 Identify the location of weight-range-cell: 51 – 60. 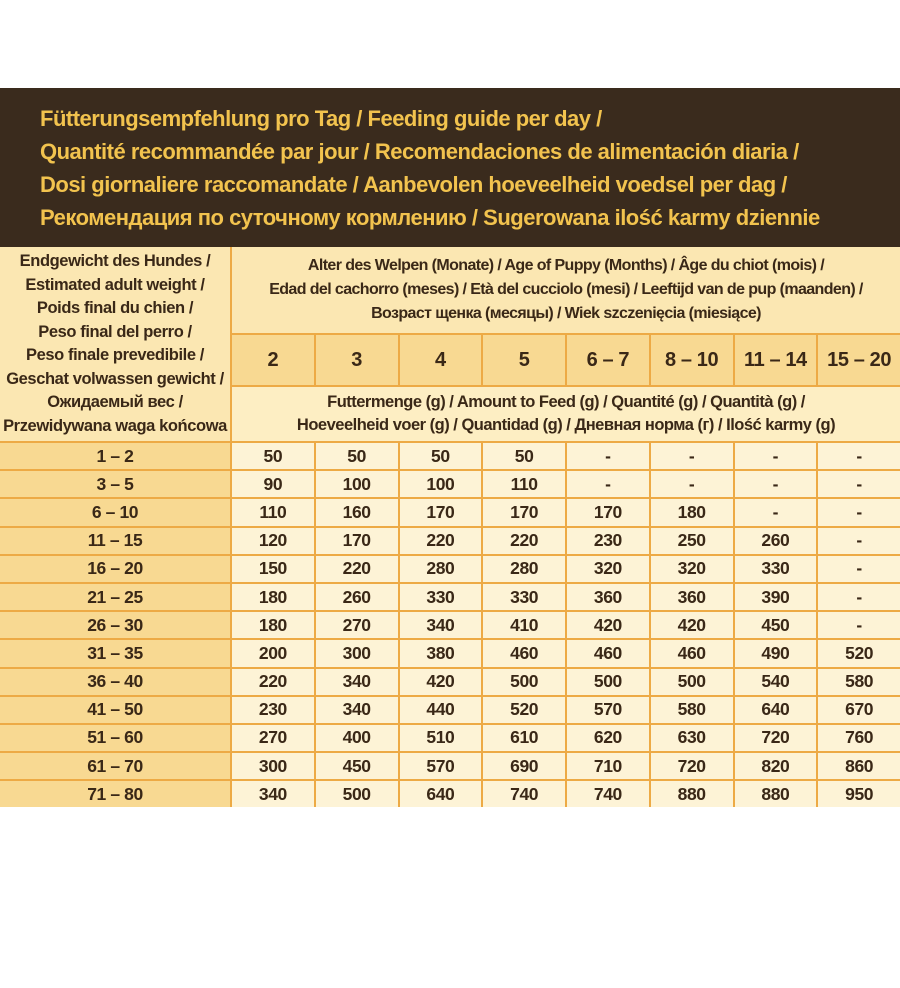
(115, 738).